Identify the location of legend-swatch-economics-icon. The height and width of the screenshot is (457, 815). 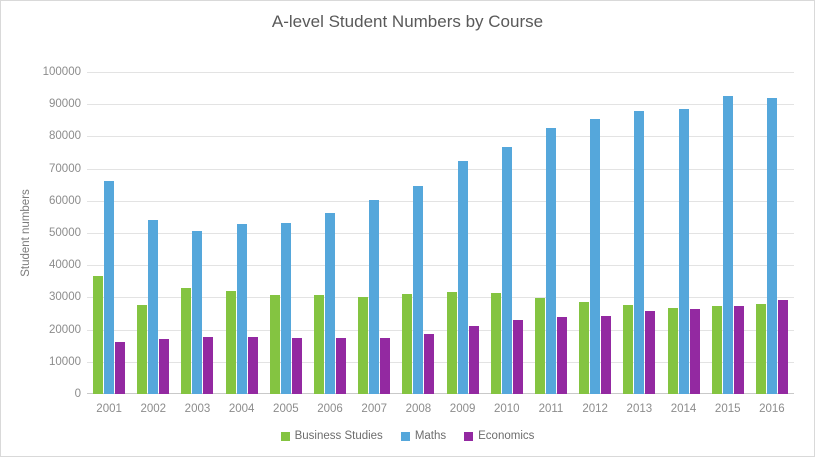
(469, 436).